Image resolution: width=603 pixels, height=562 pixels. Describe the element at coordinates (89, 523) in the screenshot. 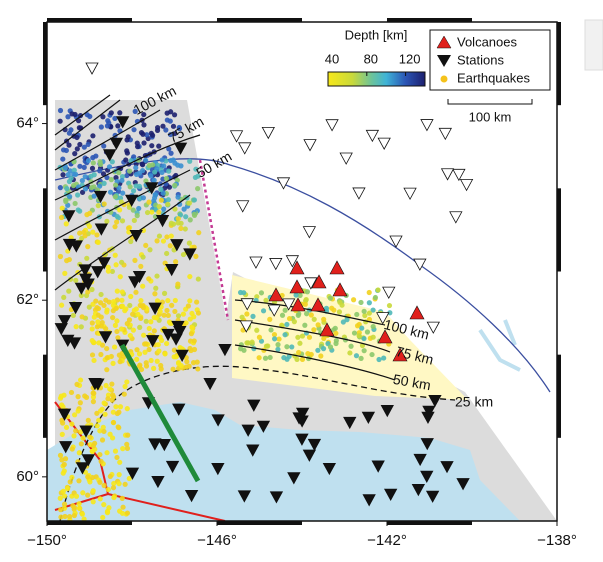

I see `border-segment` at that location.